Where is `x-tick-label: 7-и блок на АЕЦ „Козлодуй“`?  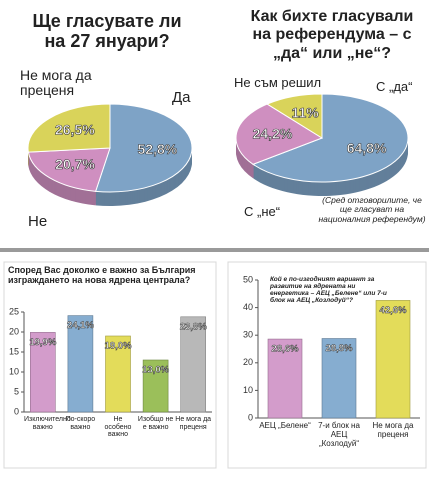 x-tick-label: 7-и блок на АЕЦ „Козлодуй“ is located at coordinates (339, 434).